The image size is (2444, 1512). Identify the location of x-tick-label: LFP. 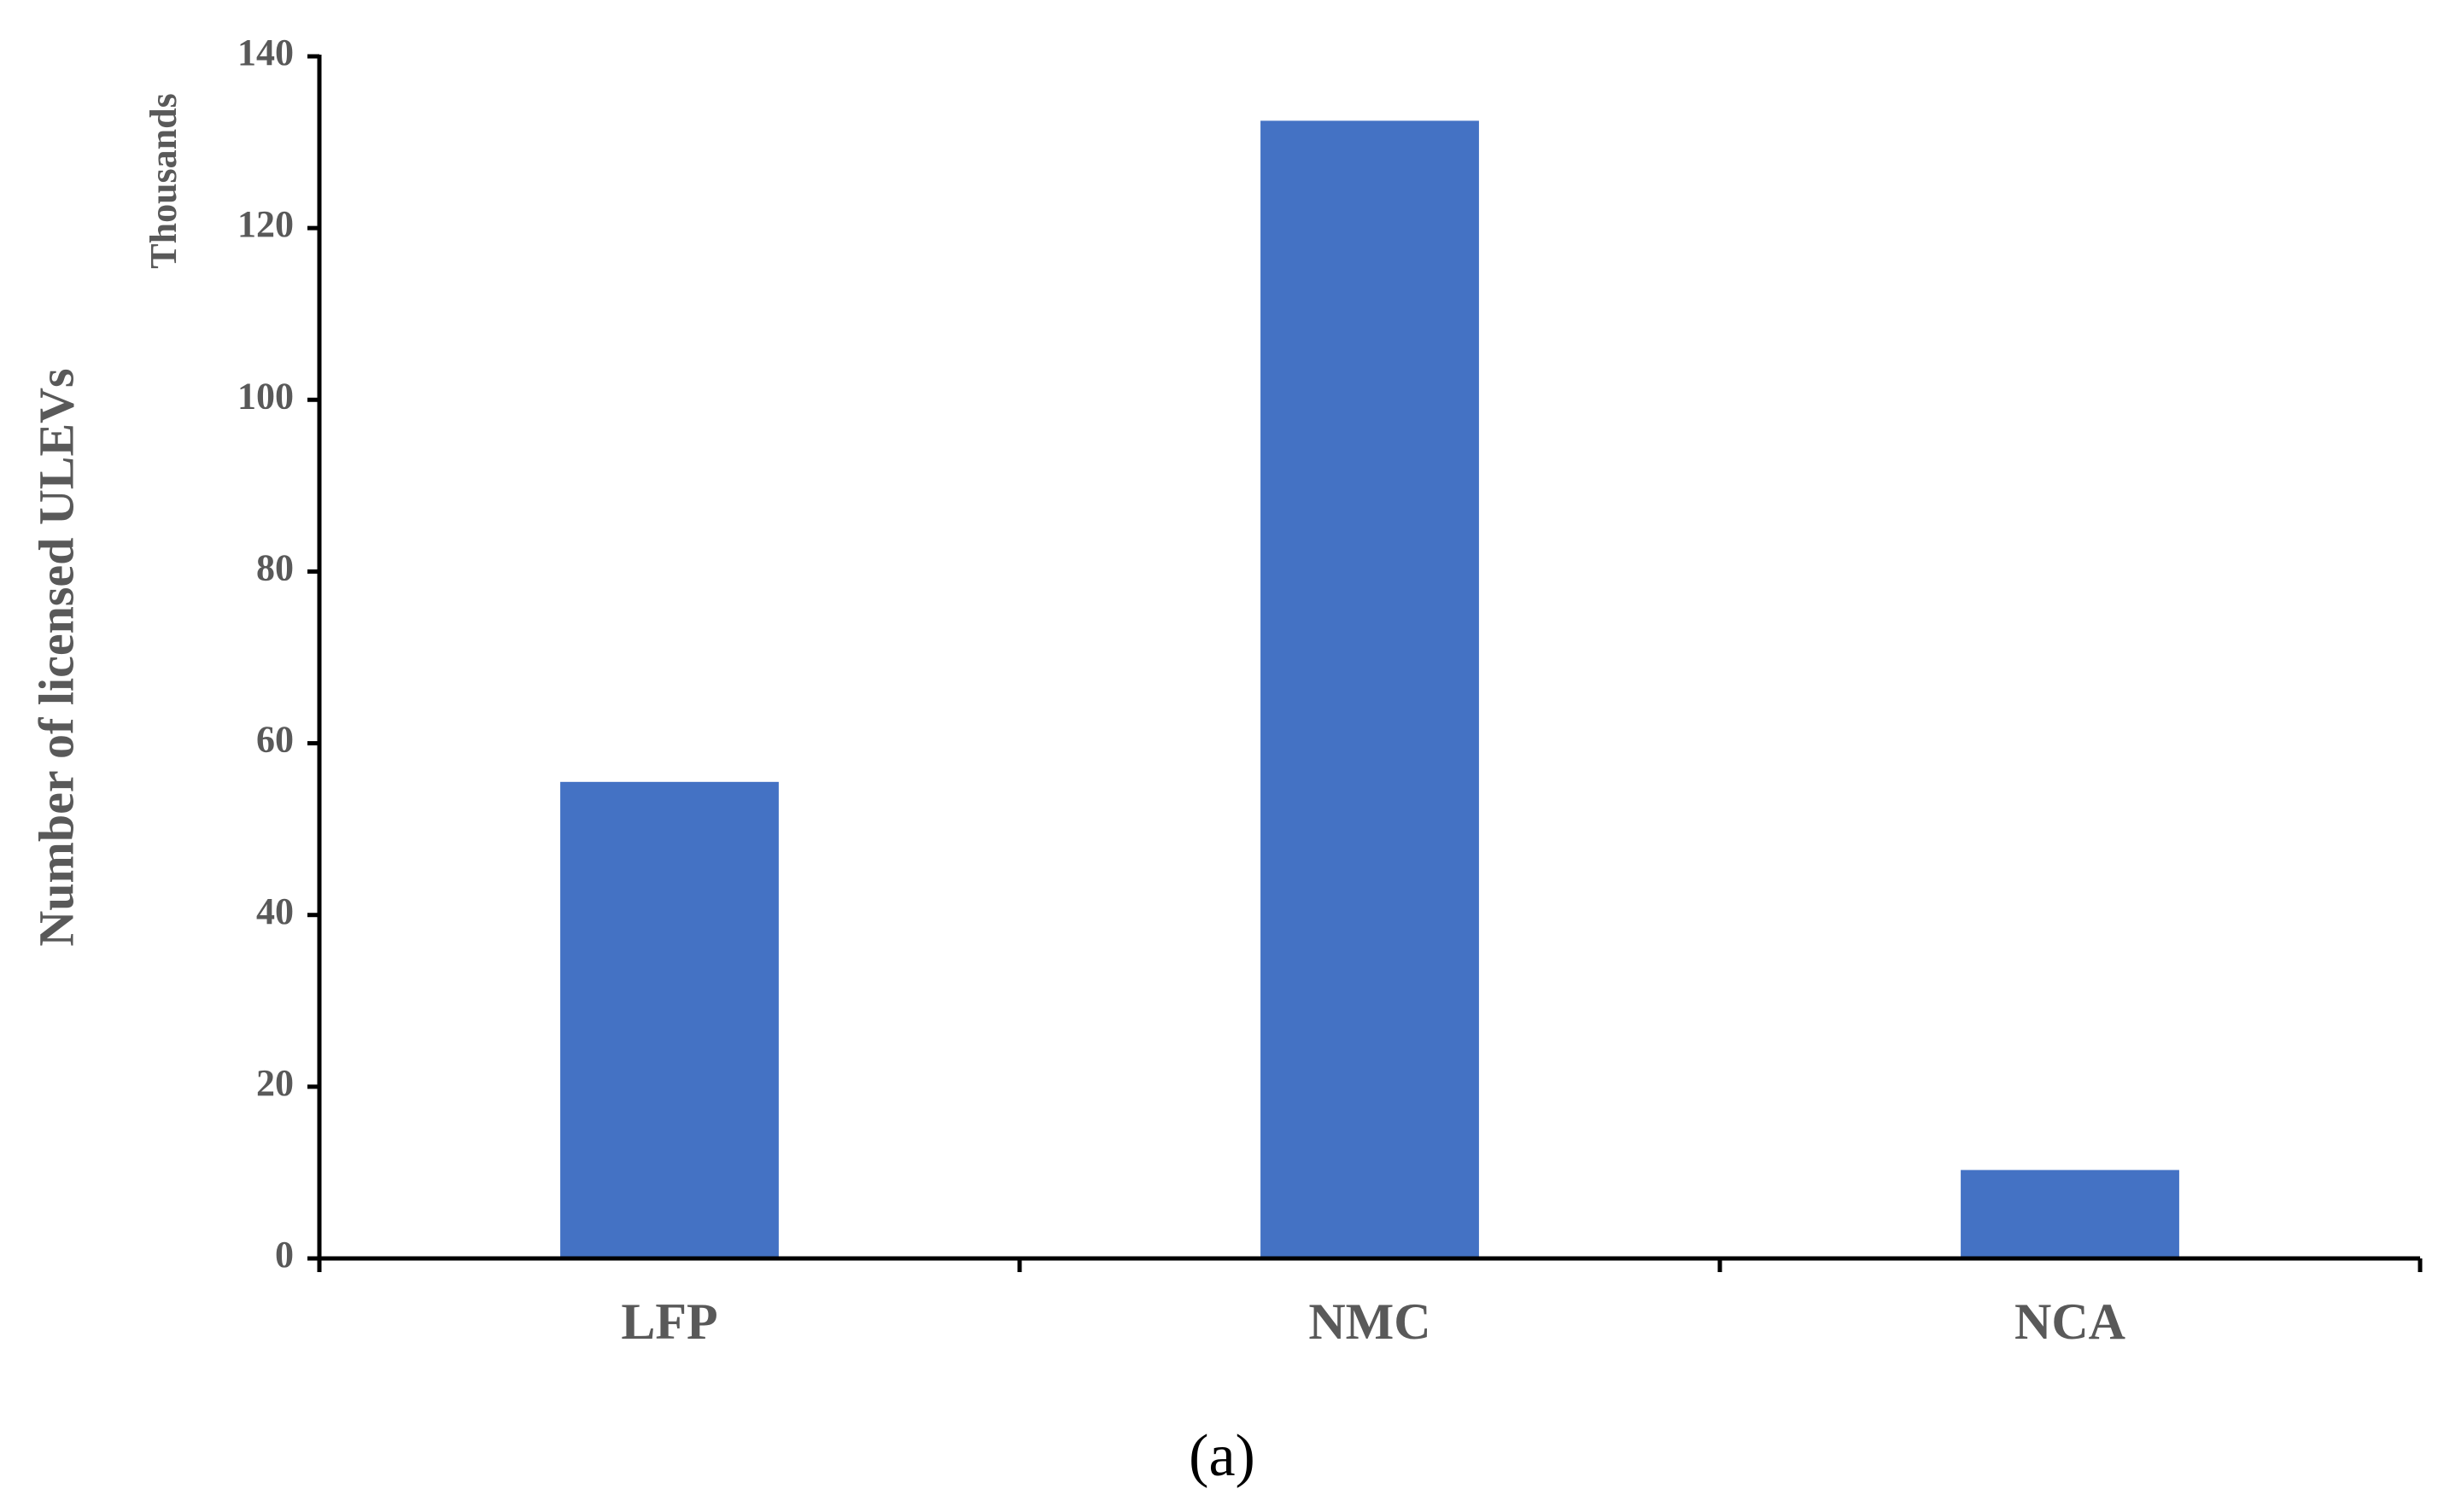
(669, 1321).